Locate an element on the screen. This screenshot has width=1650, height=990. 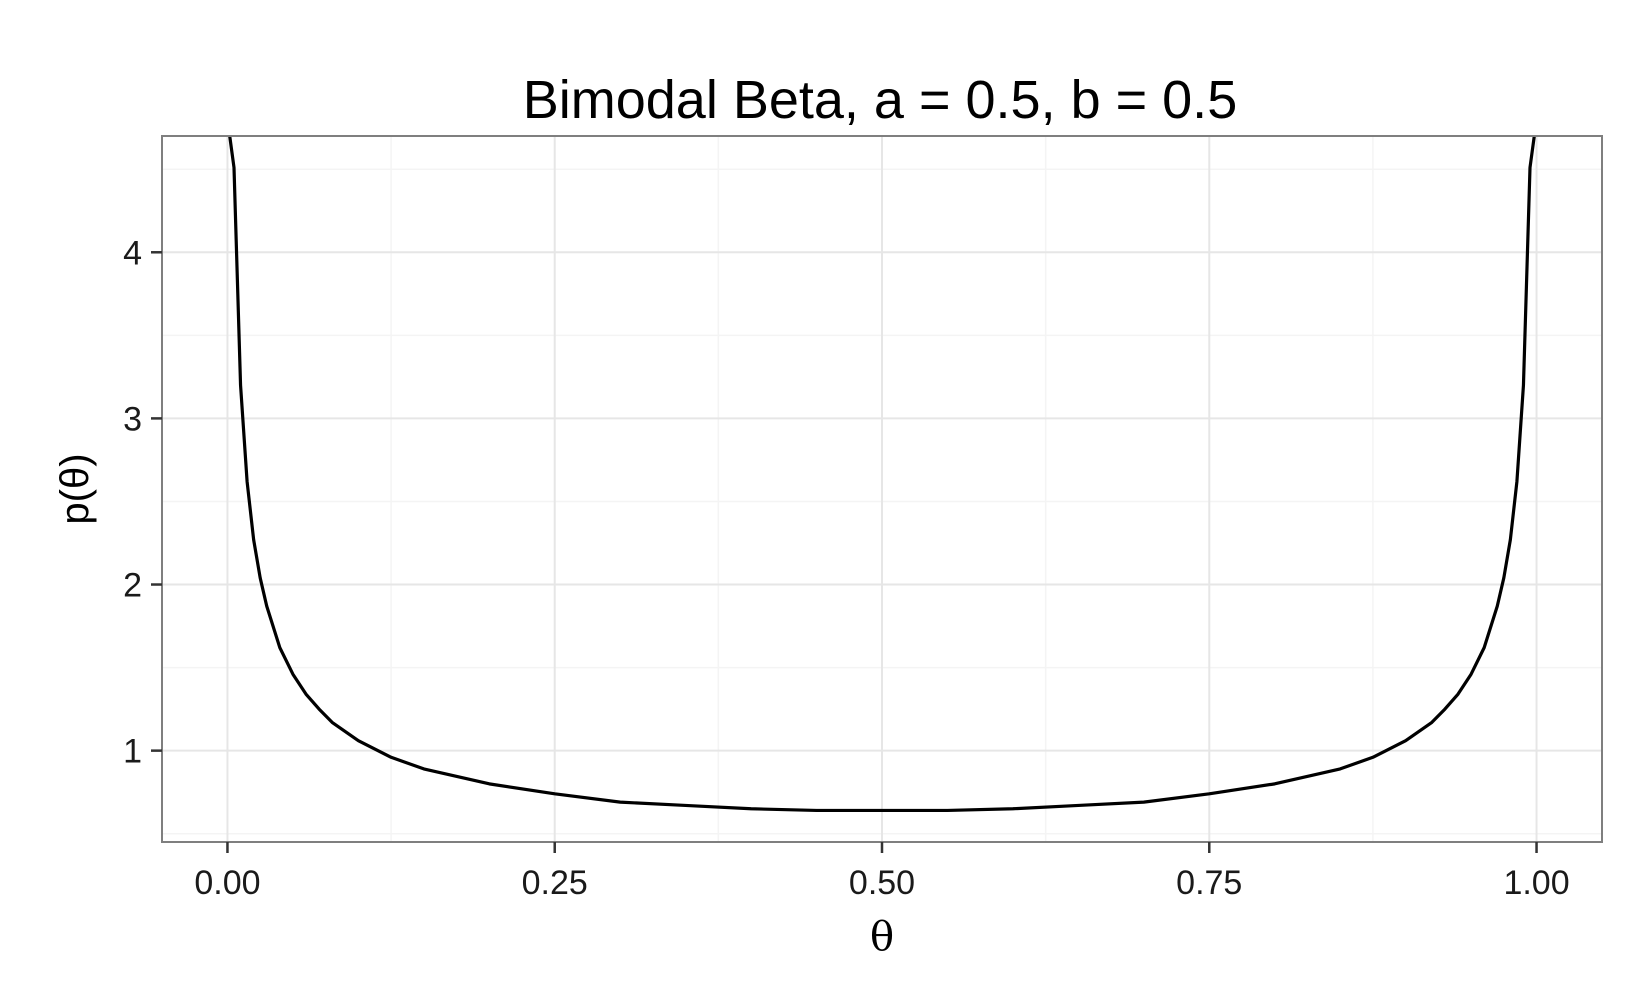
y-tick-label: 2 is located at coordinates (132, 586).